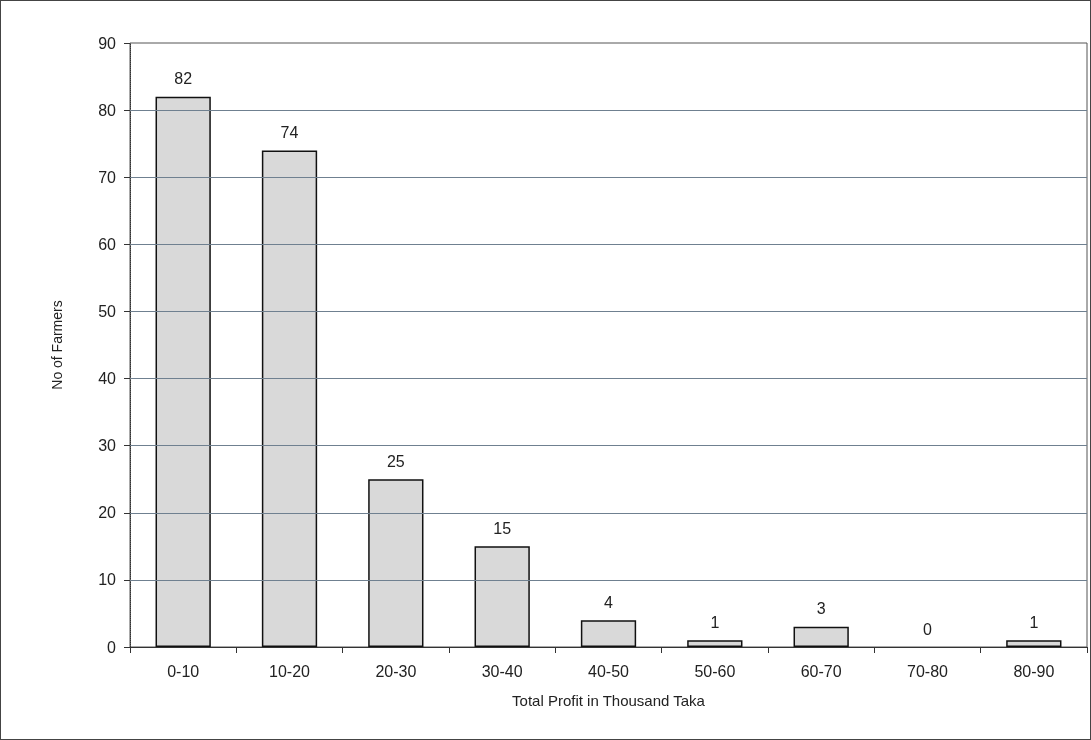 This screenshot has height=740, width=1091. Describe the element at coordinates (107, 177) in the screenshot. I see `y-tick-label: 70` at that location.